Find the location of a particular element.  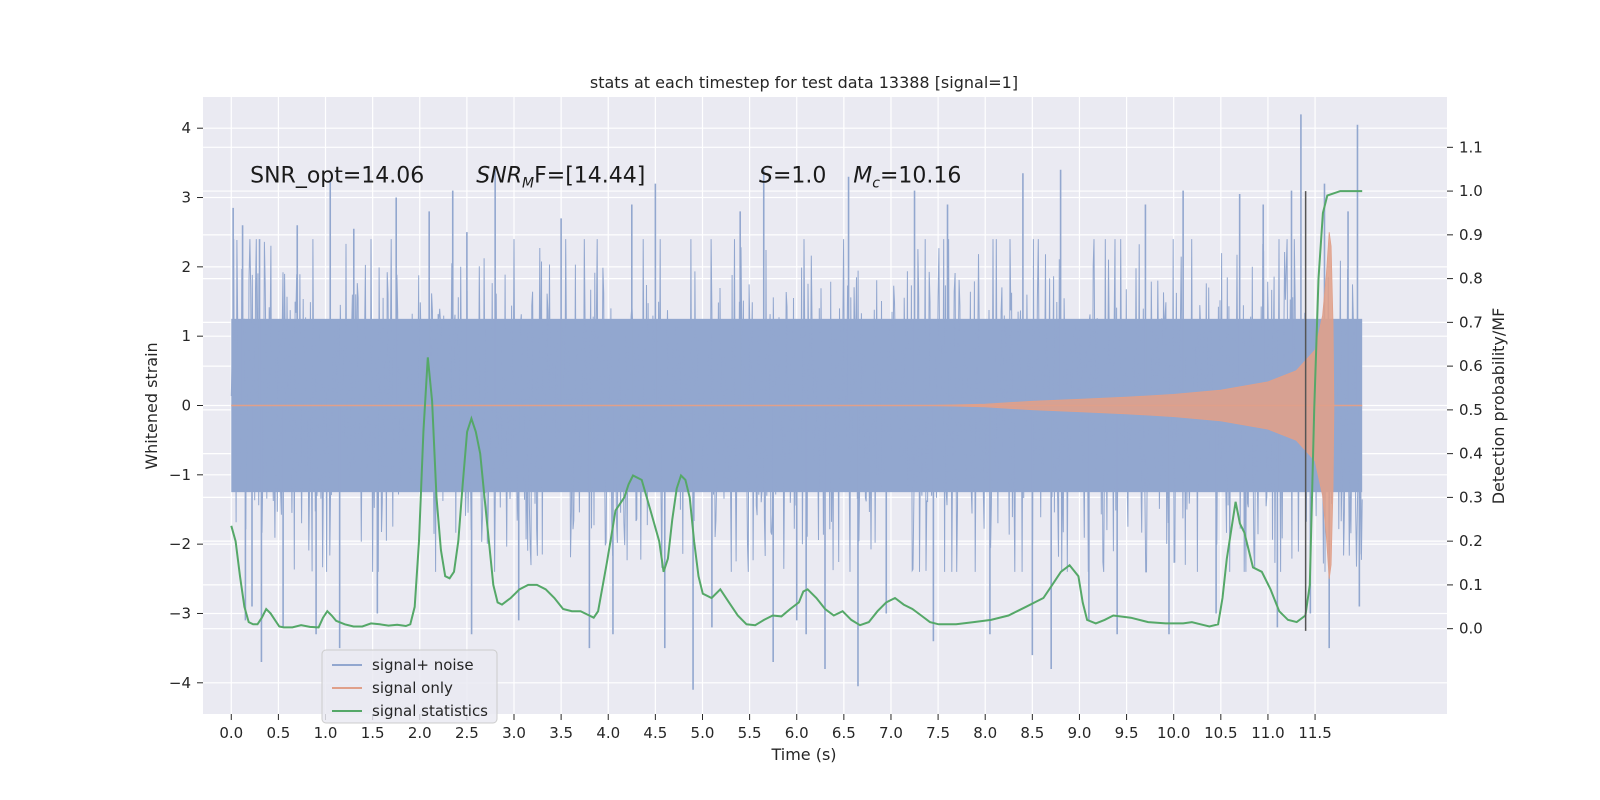

annotation-main: SNR_opt=14.06 is located at coordinates (337, 176).